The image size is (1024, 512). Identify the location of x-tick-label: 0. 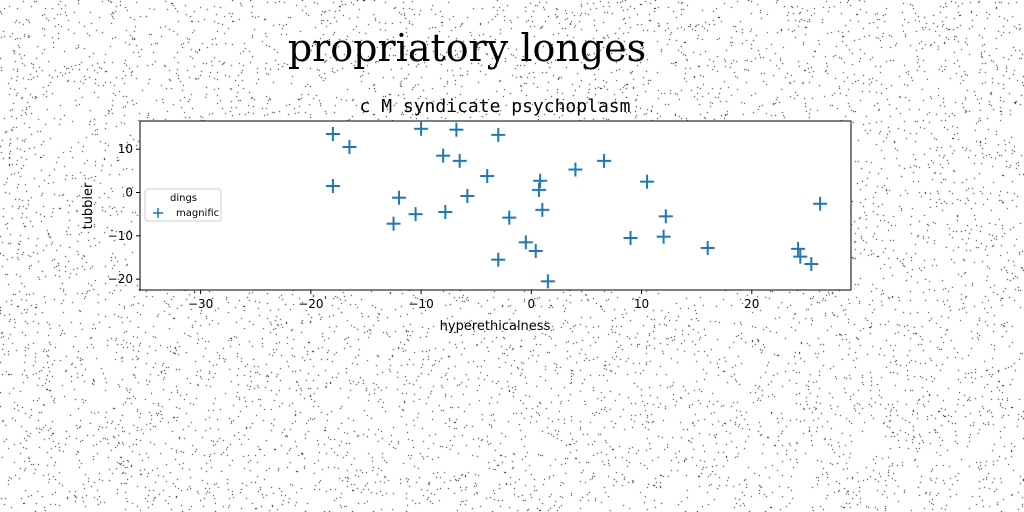
(532, 304).